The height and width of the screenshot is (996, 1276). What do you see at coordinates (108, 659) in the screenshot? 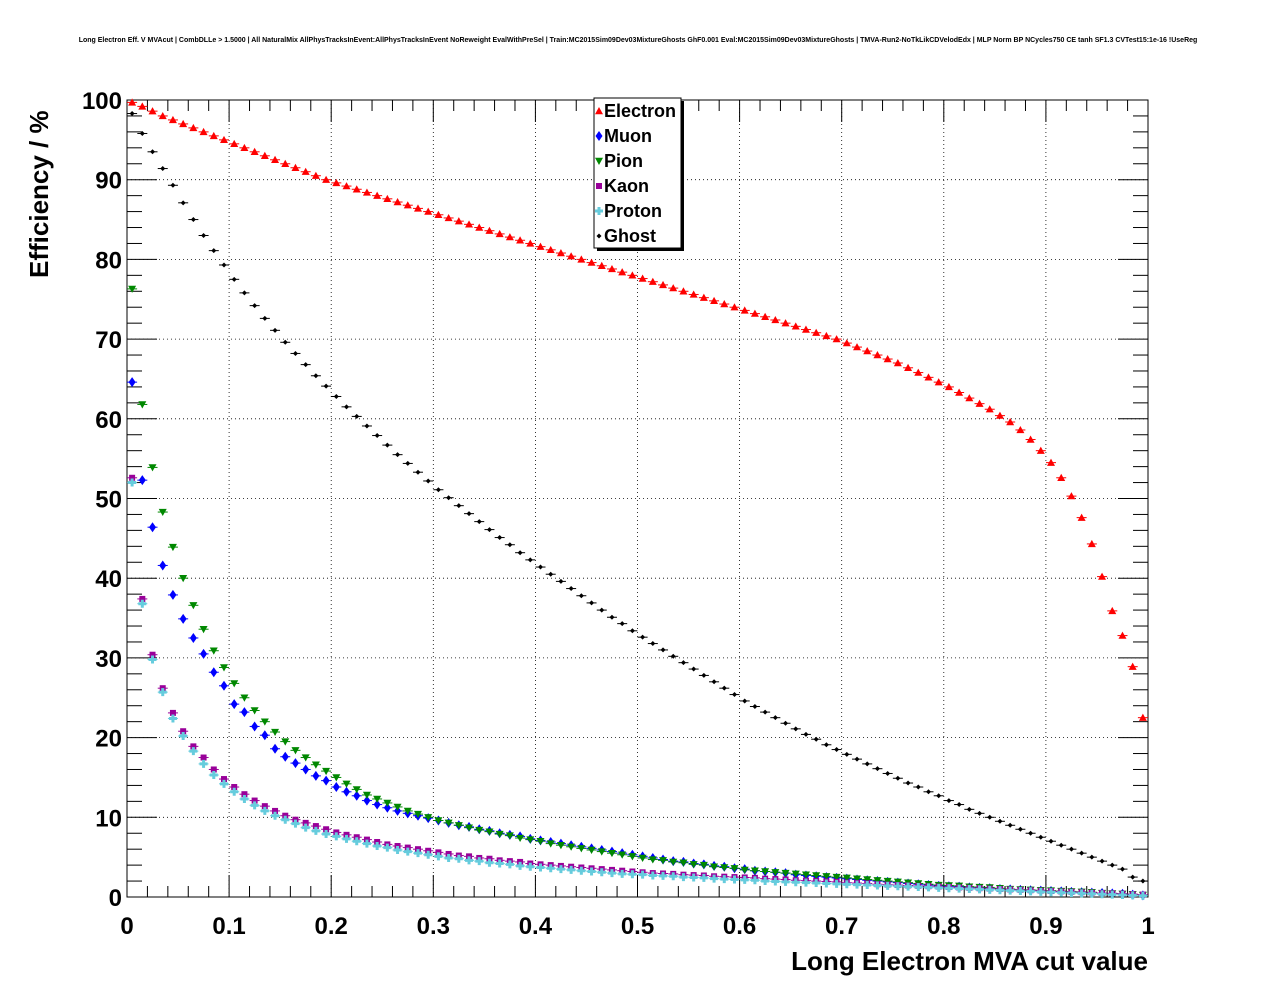
I see `y-tick-label: 30` at bounding box center [108, 659].